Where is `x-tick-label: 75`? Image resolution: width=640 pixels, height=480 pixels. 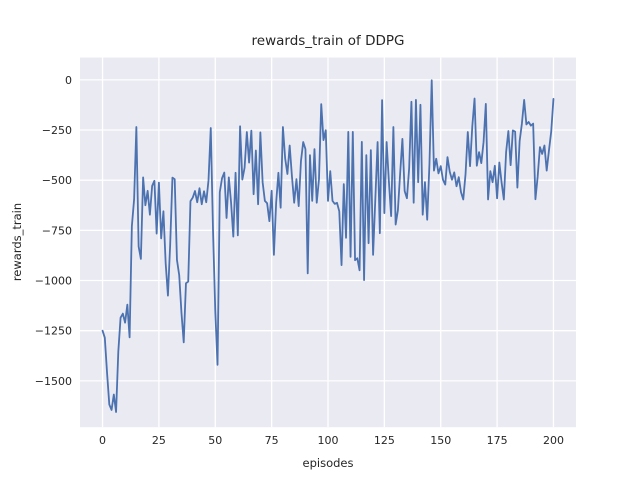
x-tick-label: 75 is located at coordinates (272, 440).